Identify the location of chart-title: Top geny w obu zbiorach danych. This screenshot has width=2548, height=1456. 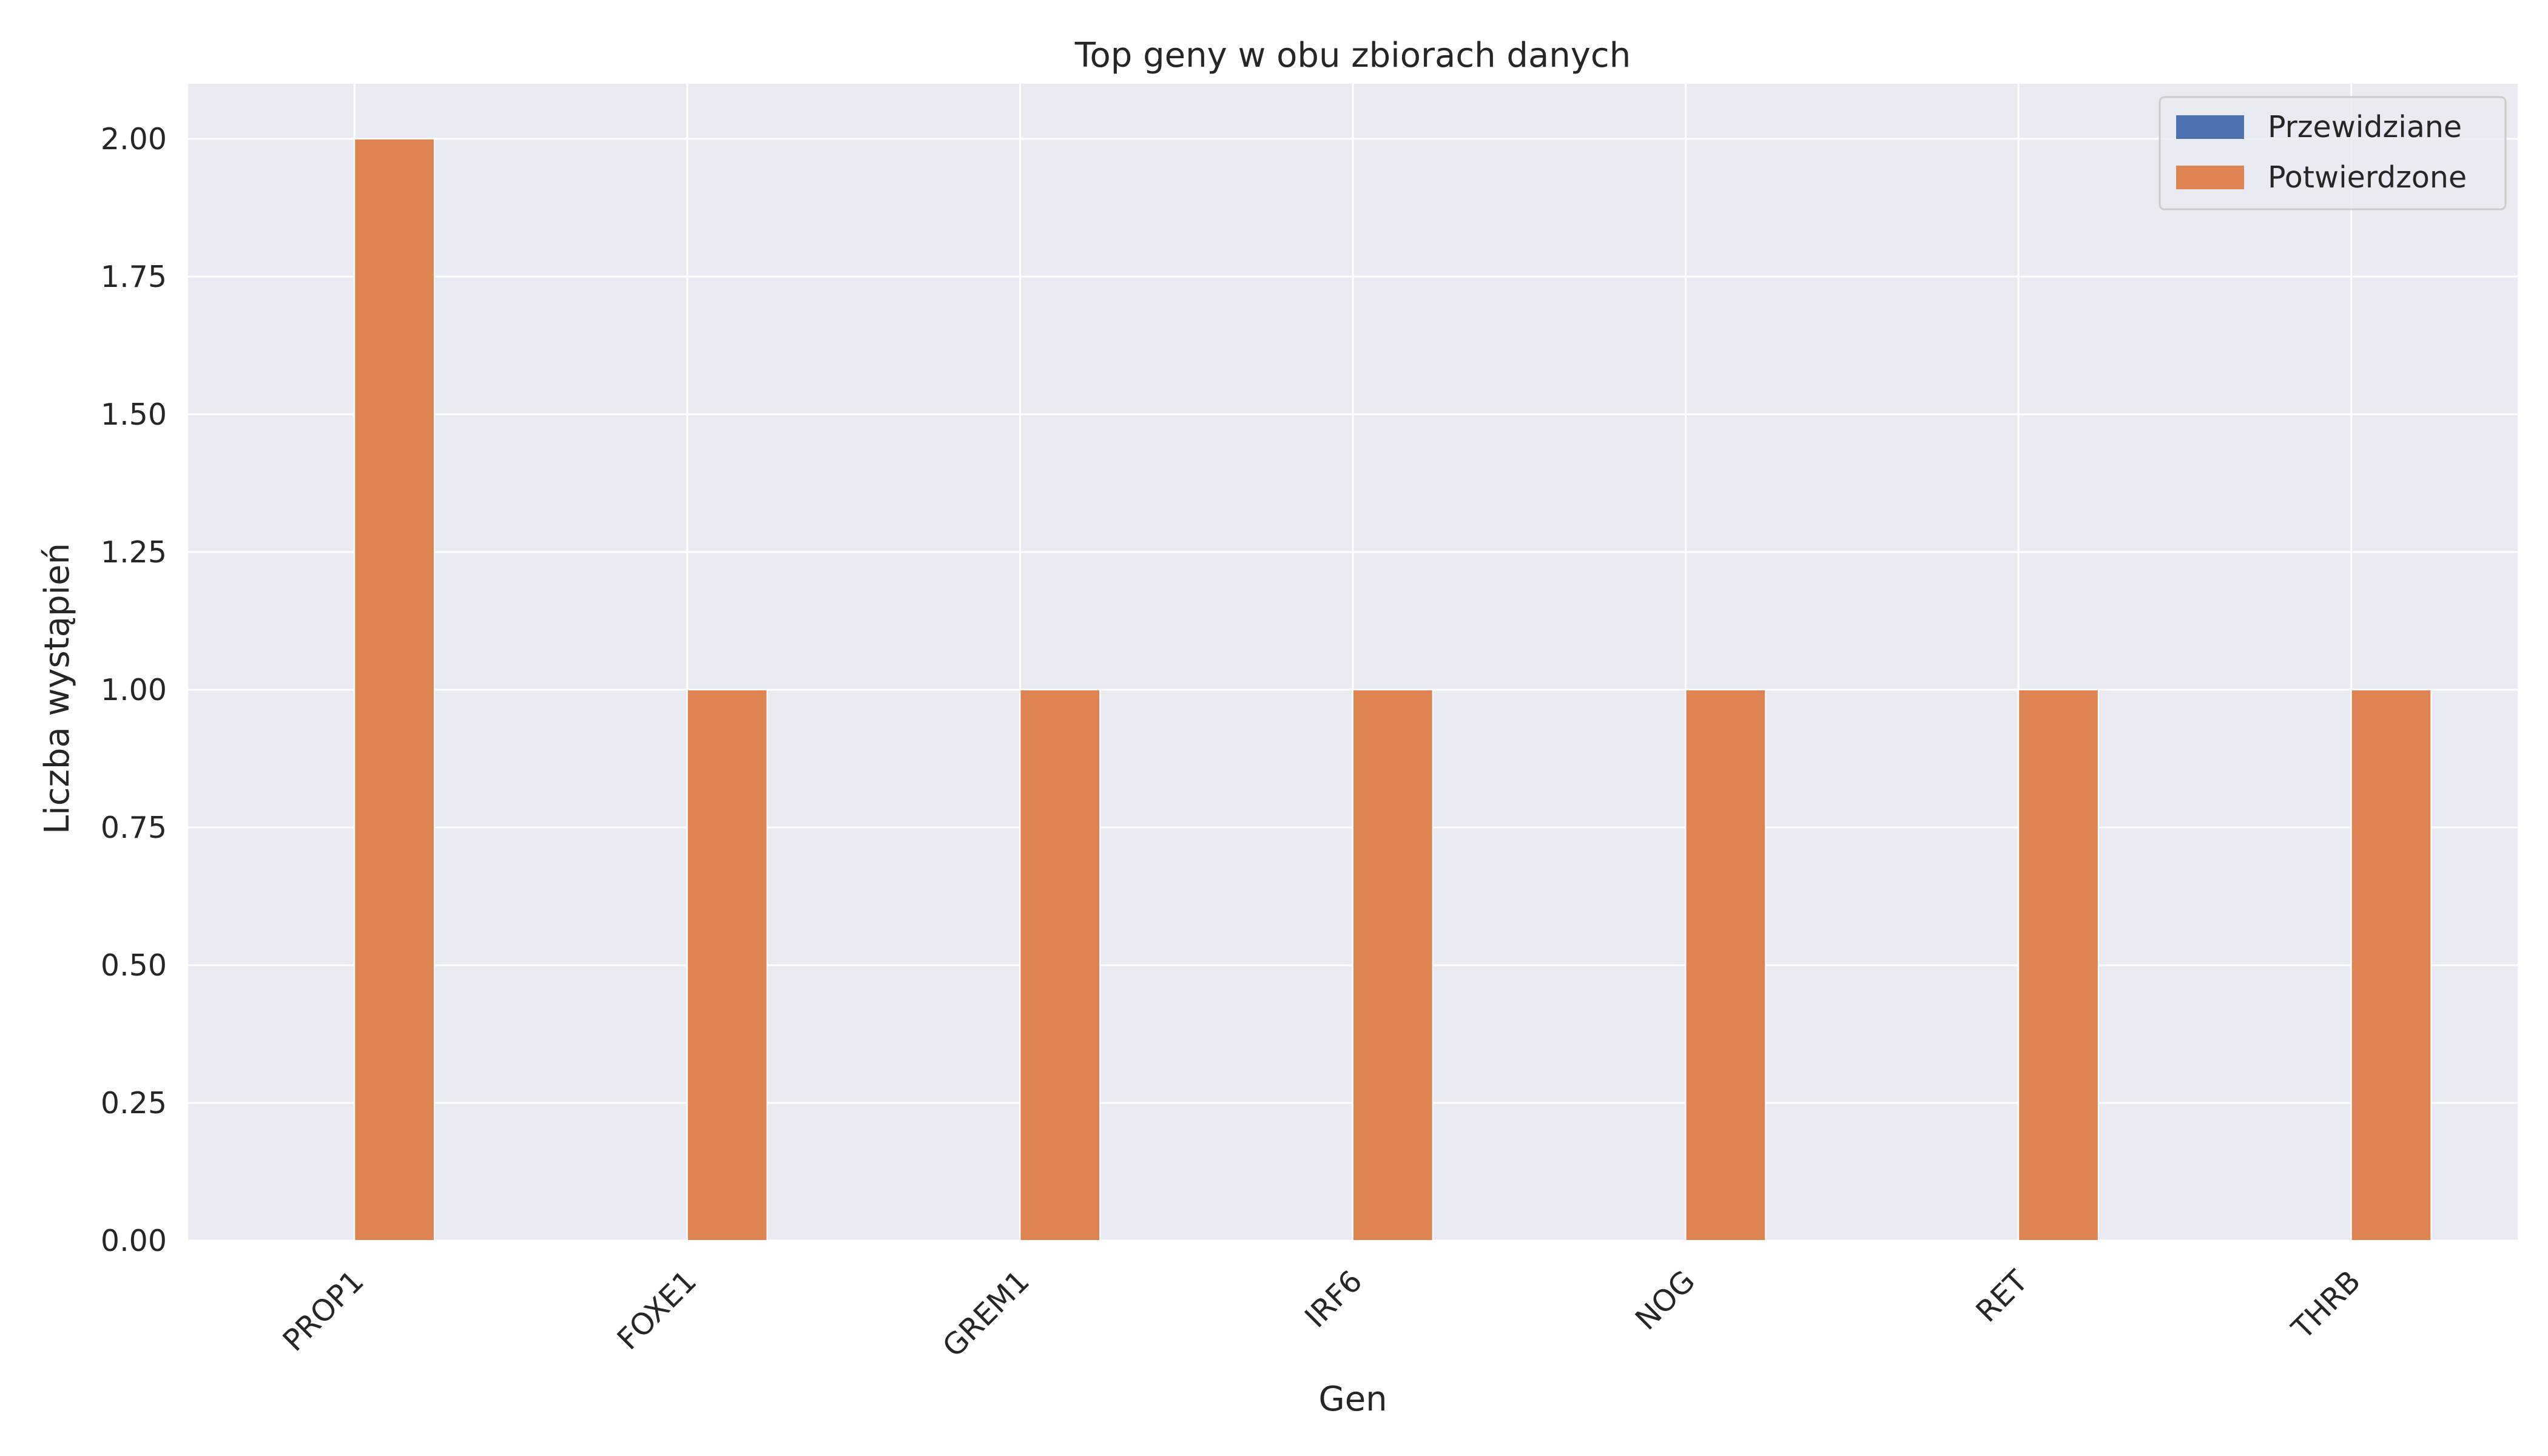
(1352, 55).